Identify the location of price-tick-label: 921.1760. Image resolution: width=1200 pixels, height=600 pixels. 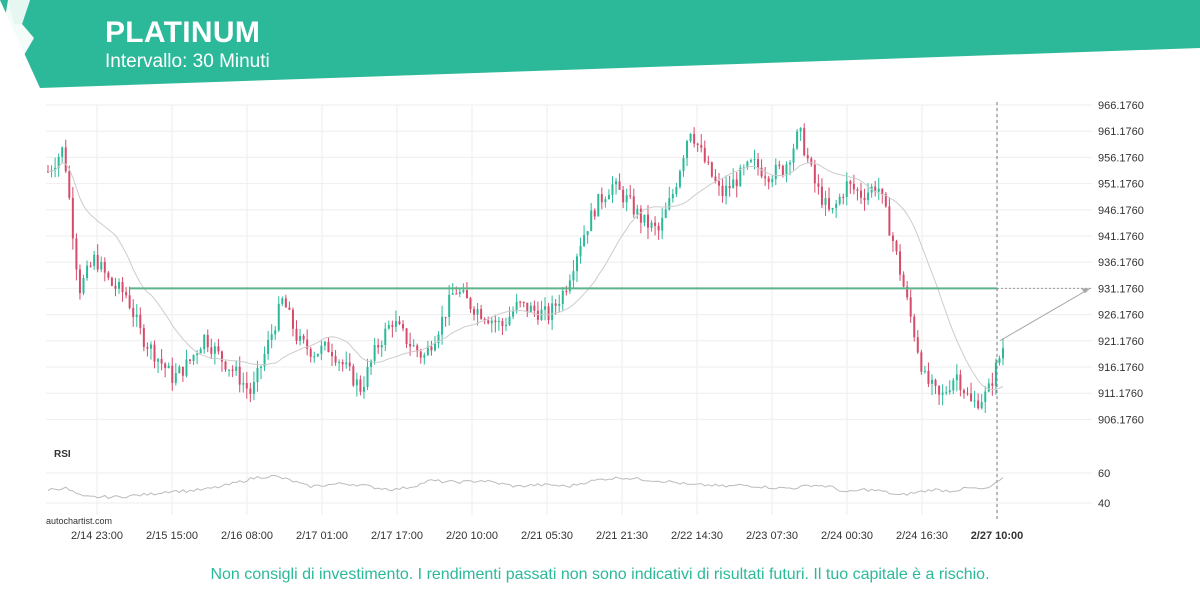
(1121, 342).